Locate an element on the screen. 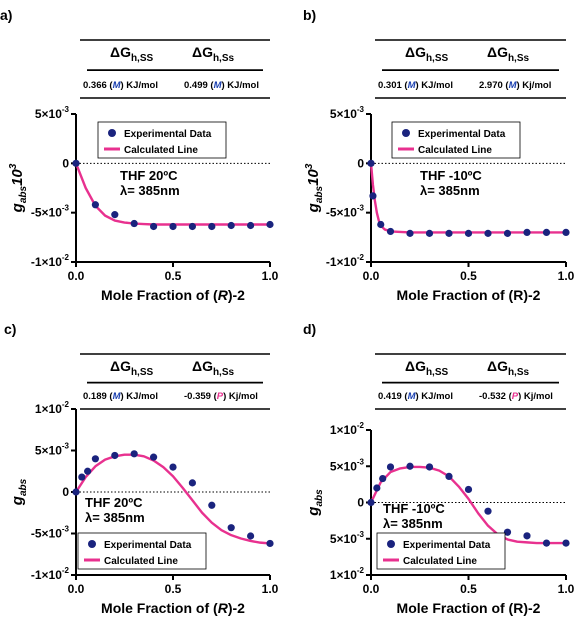  dg-value-left-number: 0.419 ( is located at coordinates (393, 396).